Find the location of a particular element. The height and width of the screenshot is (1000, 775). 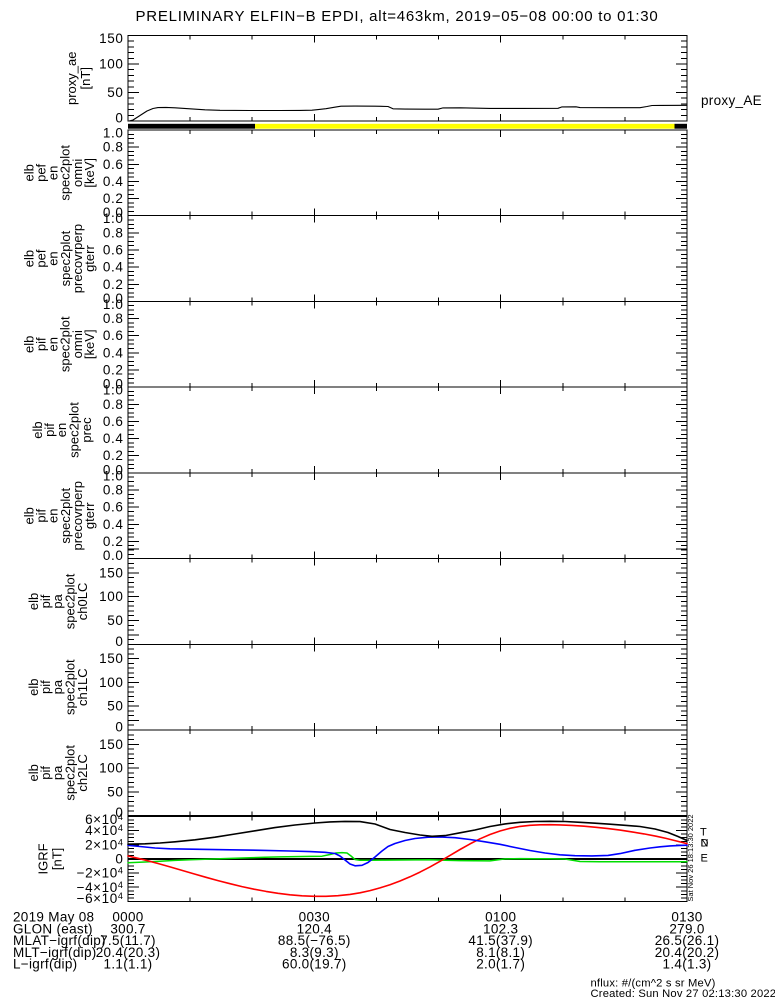

svg-text: 2×10⁴ is located at coordinates (104, 844).